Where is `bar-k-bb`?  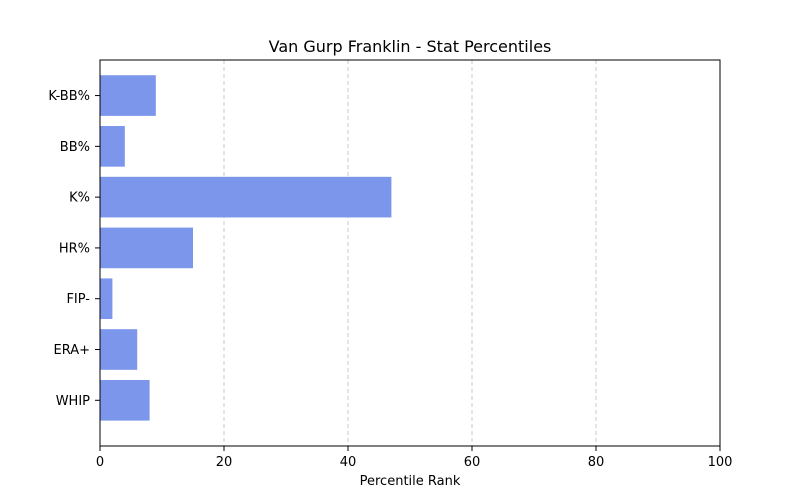
bar-k-bb is located at coordinates (128, 95).